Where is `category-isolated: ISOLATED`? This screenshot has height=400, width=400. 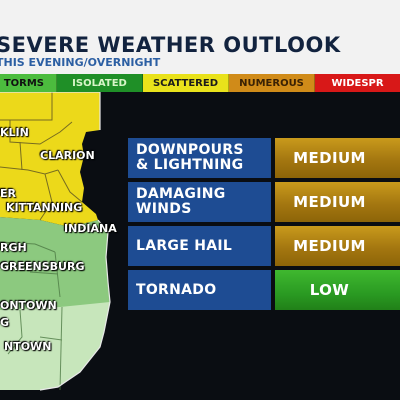 category-isolated: ISOLATED is located at coordinates (100, 83).